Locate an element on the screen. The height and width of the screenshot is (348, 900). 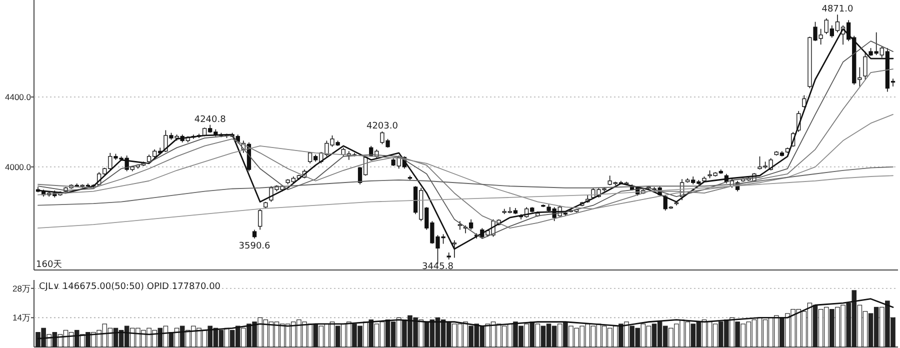
annotation: 4203.0 is located at coordinates (382, 126).